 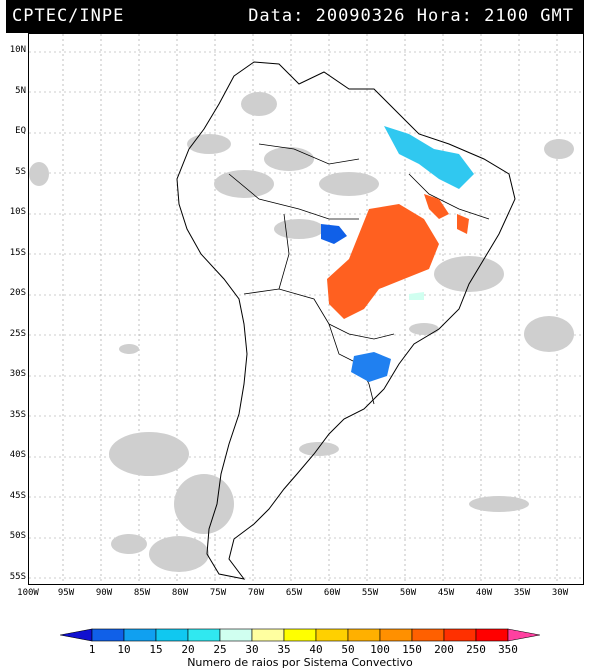 I want to click on lon-label: 95W, so click(x=66, y=593).